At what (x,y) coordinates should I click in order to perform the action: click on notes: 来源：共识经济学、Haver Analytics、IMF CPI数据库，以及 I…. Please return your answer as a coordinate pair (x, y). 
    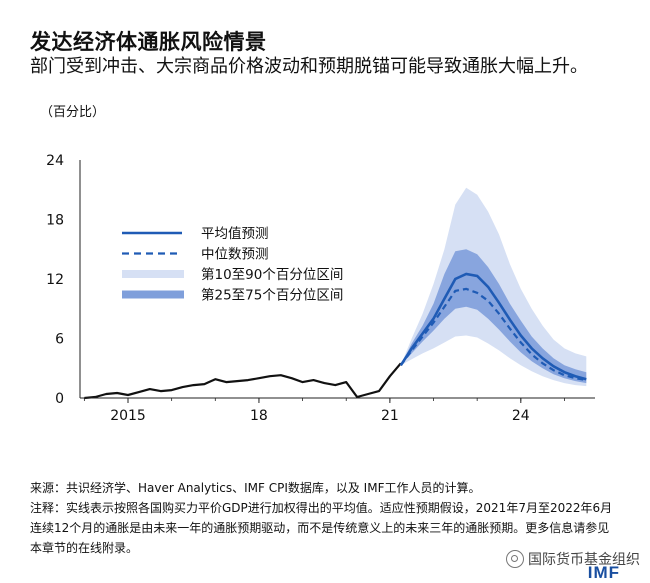
    Looking at the image, I should click on (325, 518).